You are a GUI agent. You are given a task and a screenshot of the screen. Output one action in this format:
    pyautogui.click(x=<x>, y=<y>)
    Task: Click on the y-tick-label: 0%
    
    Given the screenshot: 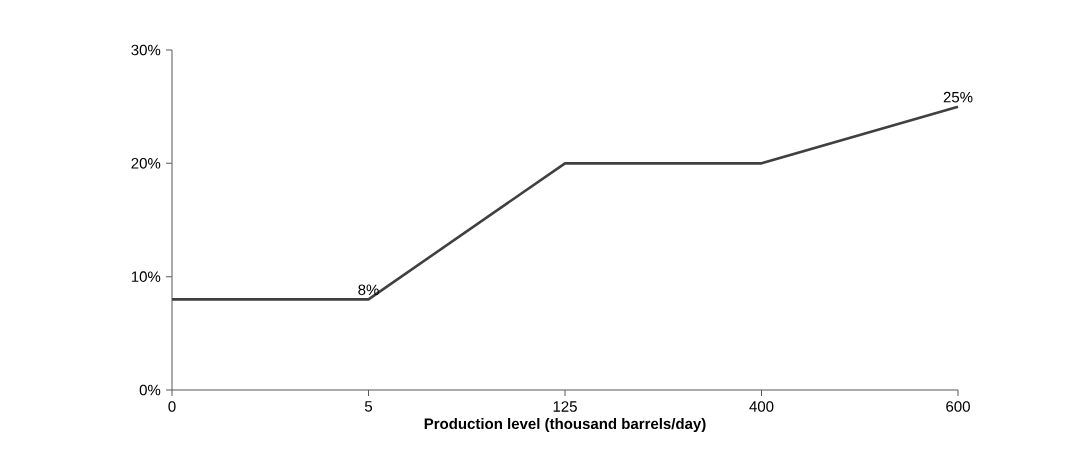 What is the action you would take?
    pyautogui.click(x=150, y=390)
    